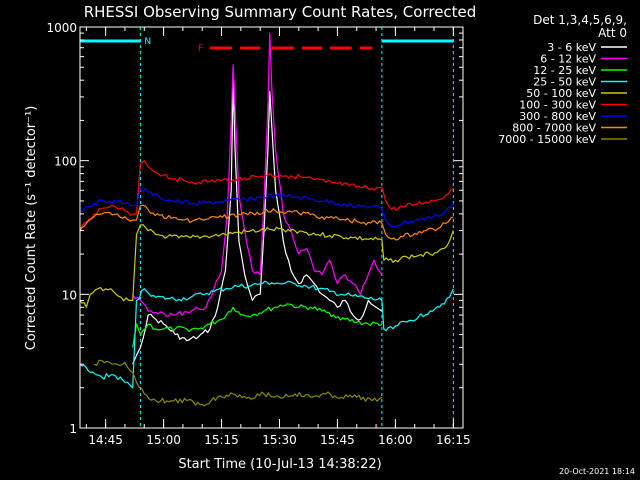 The width and height of the screenshot is (640, 480). I want to click on x-tick-label: 14:45, so click(105, 440).